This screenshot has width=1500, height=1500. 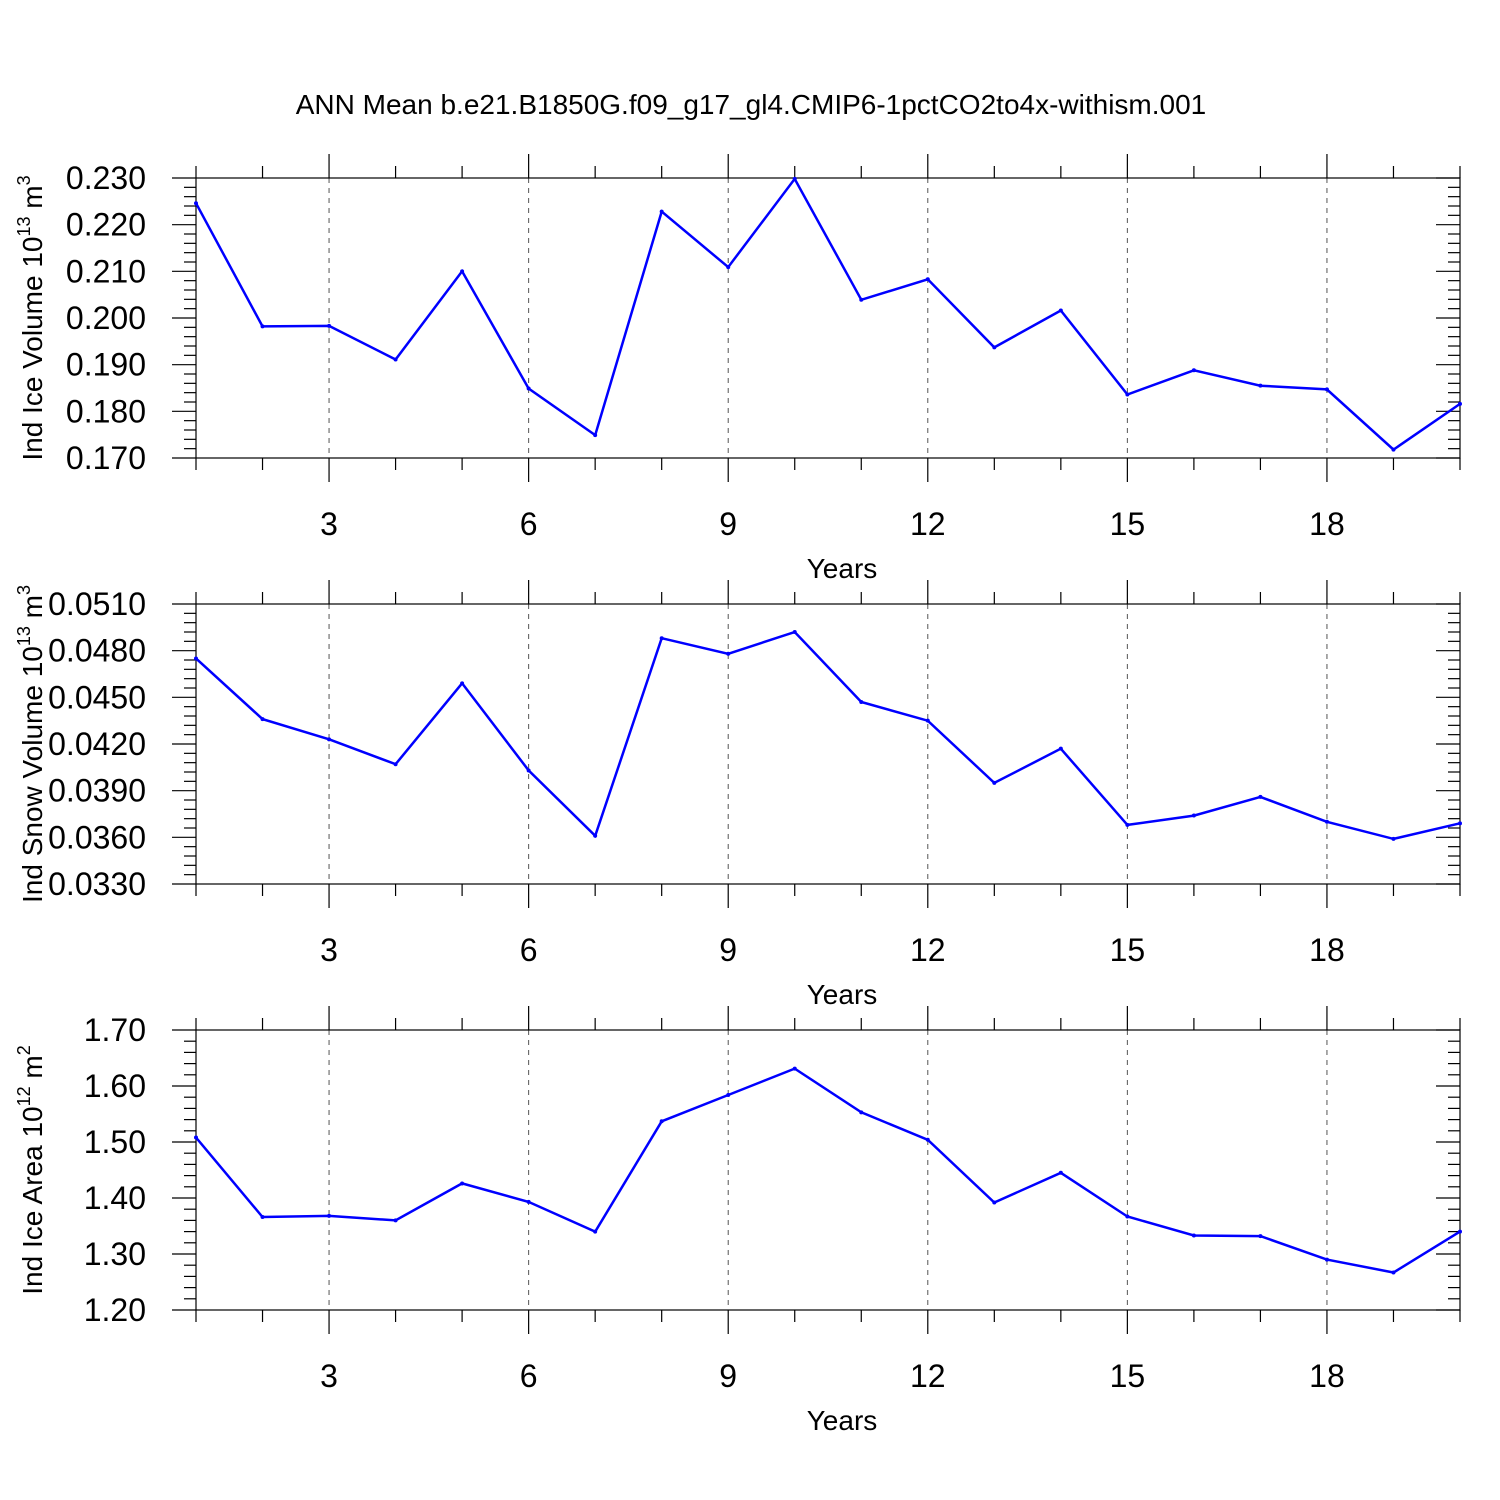 I want to click on y-tick-label: 1.60, so click(x=115, y=1086).